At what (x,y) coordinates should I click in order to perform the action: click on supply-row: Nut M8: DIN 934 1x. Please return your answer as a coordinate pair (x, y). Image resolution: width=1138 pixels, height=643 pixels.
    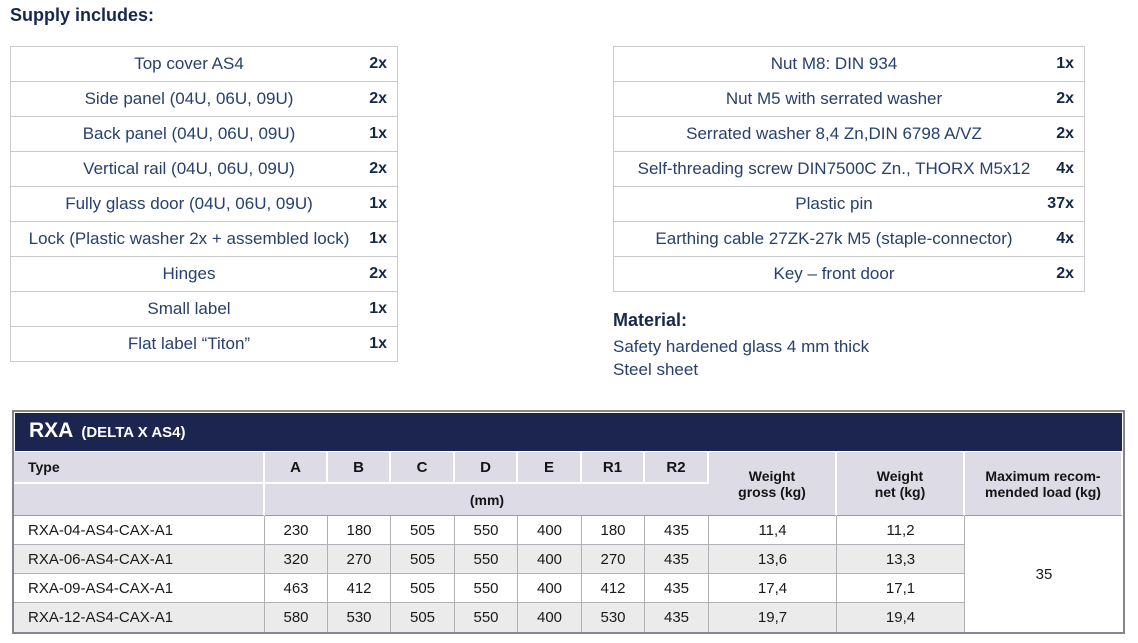
    Looking at the image, I should click on (849, 64).